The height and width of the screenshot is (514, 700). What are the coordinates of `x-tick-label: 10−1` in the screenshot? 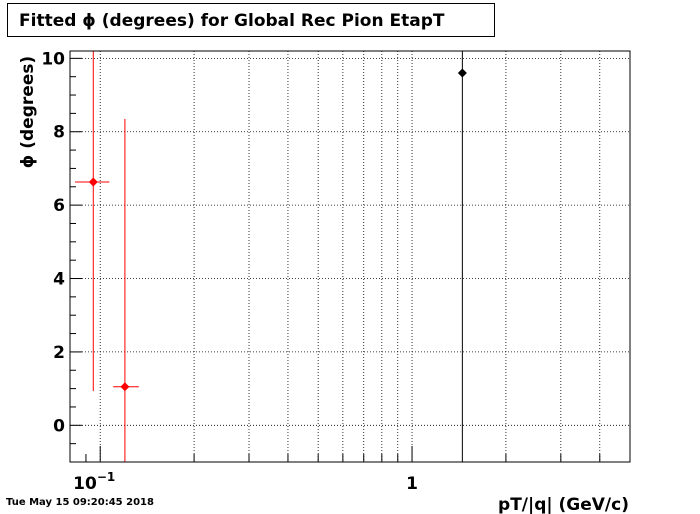 It's located at (94, 482).